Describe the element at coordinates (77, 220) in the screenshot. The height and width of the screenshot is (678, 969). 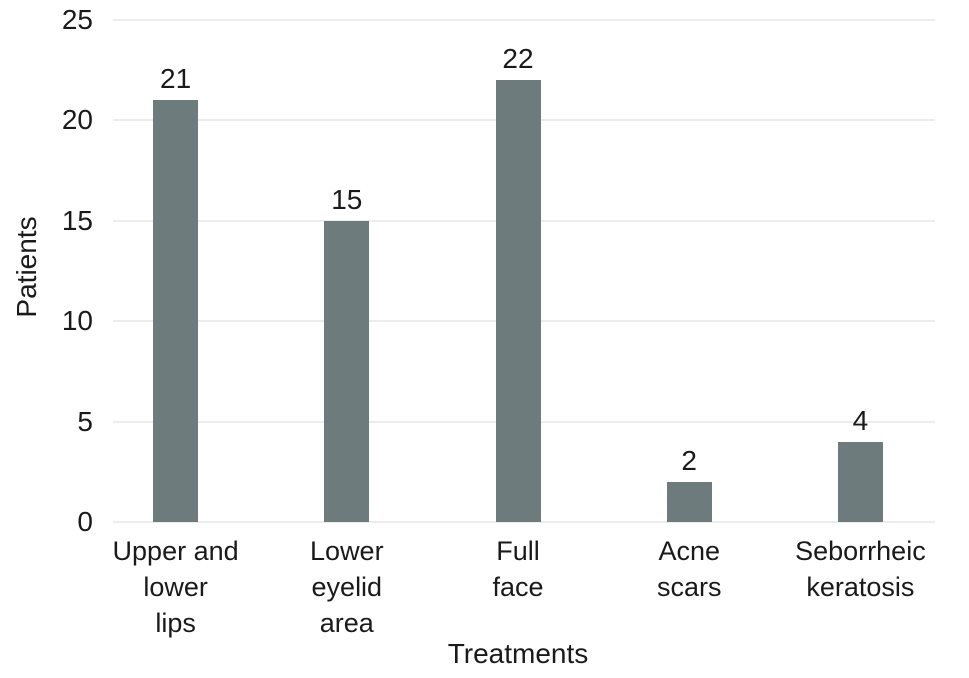
I see `y-tick-label: 15` at that location.